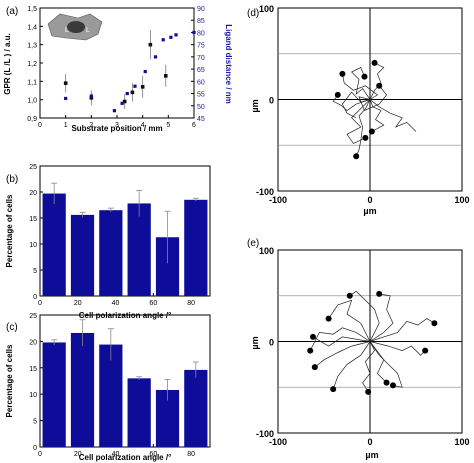 The height and width of the screenshot is (463, 474). I want to click on y-tick-label-c: 20, so click(33, 342).